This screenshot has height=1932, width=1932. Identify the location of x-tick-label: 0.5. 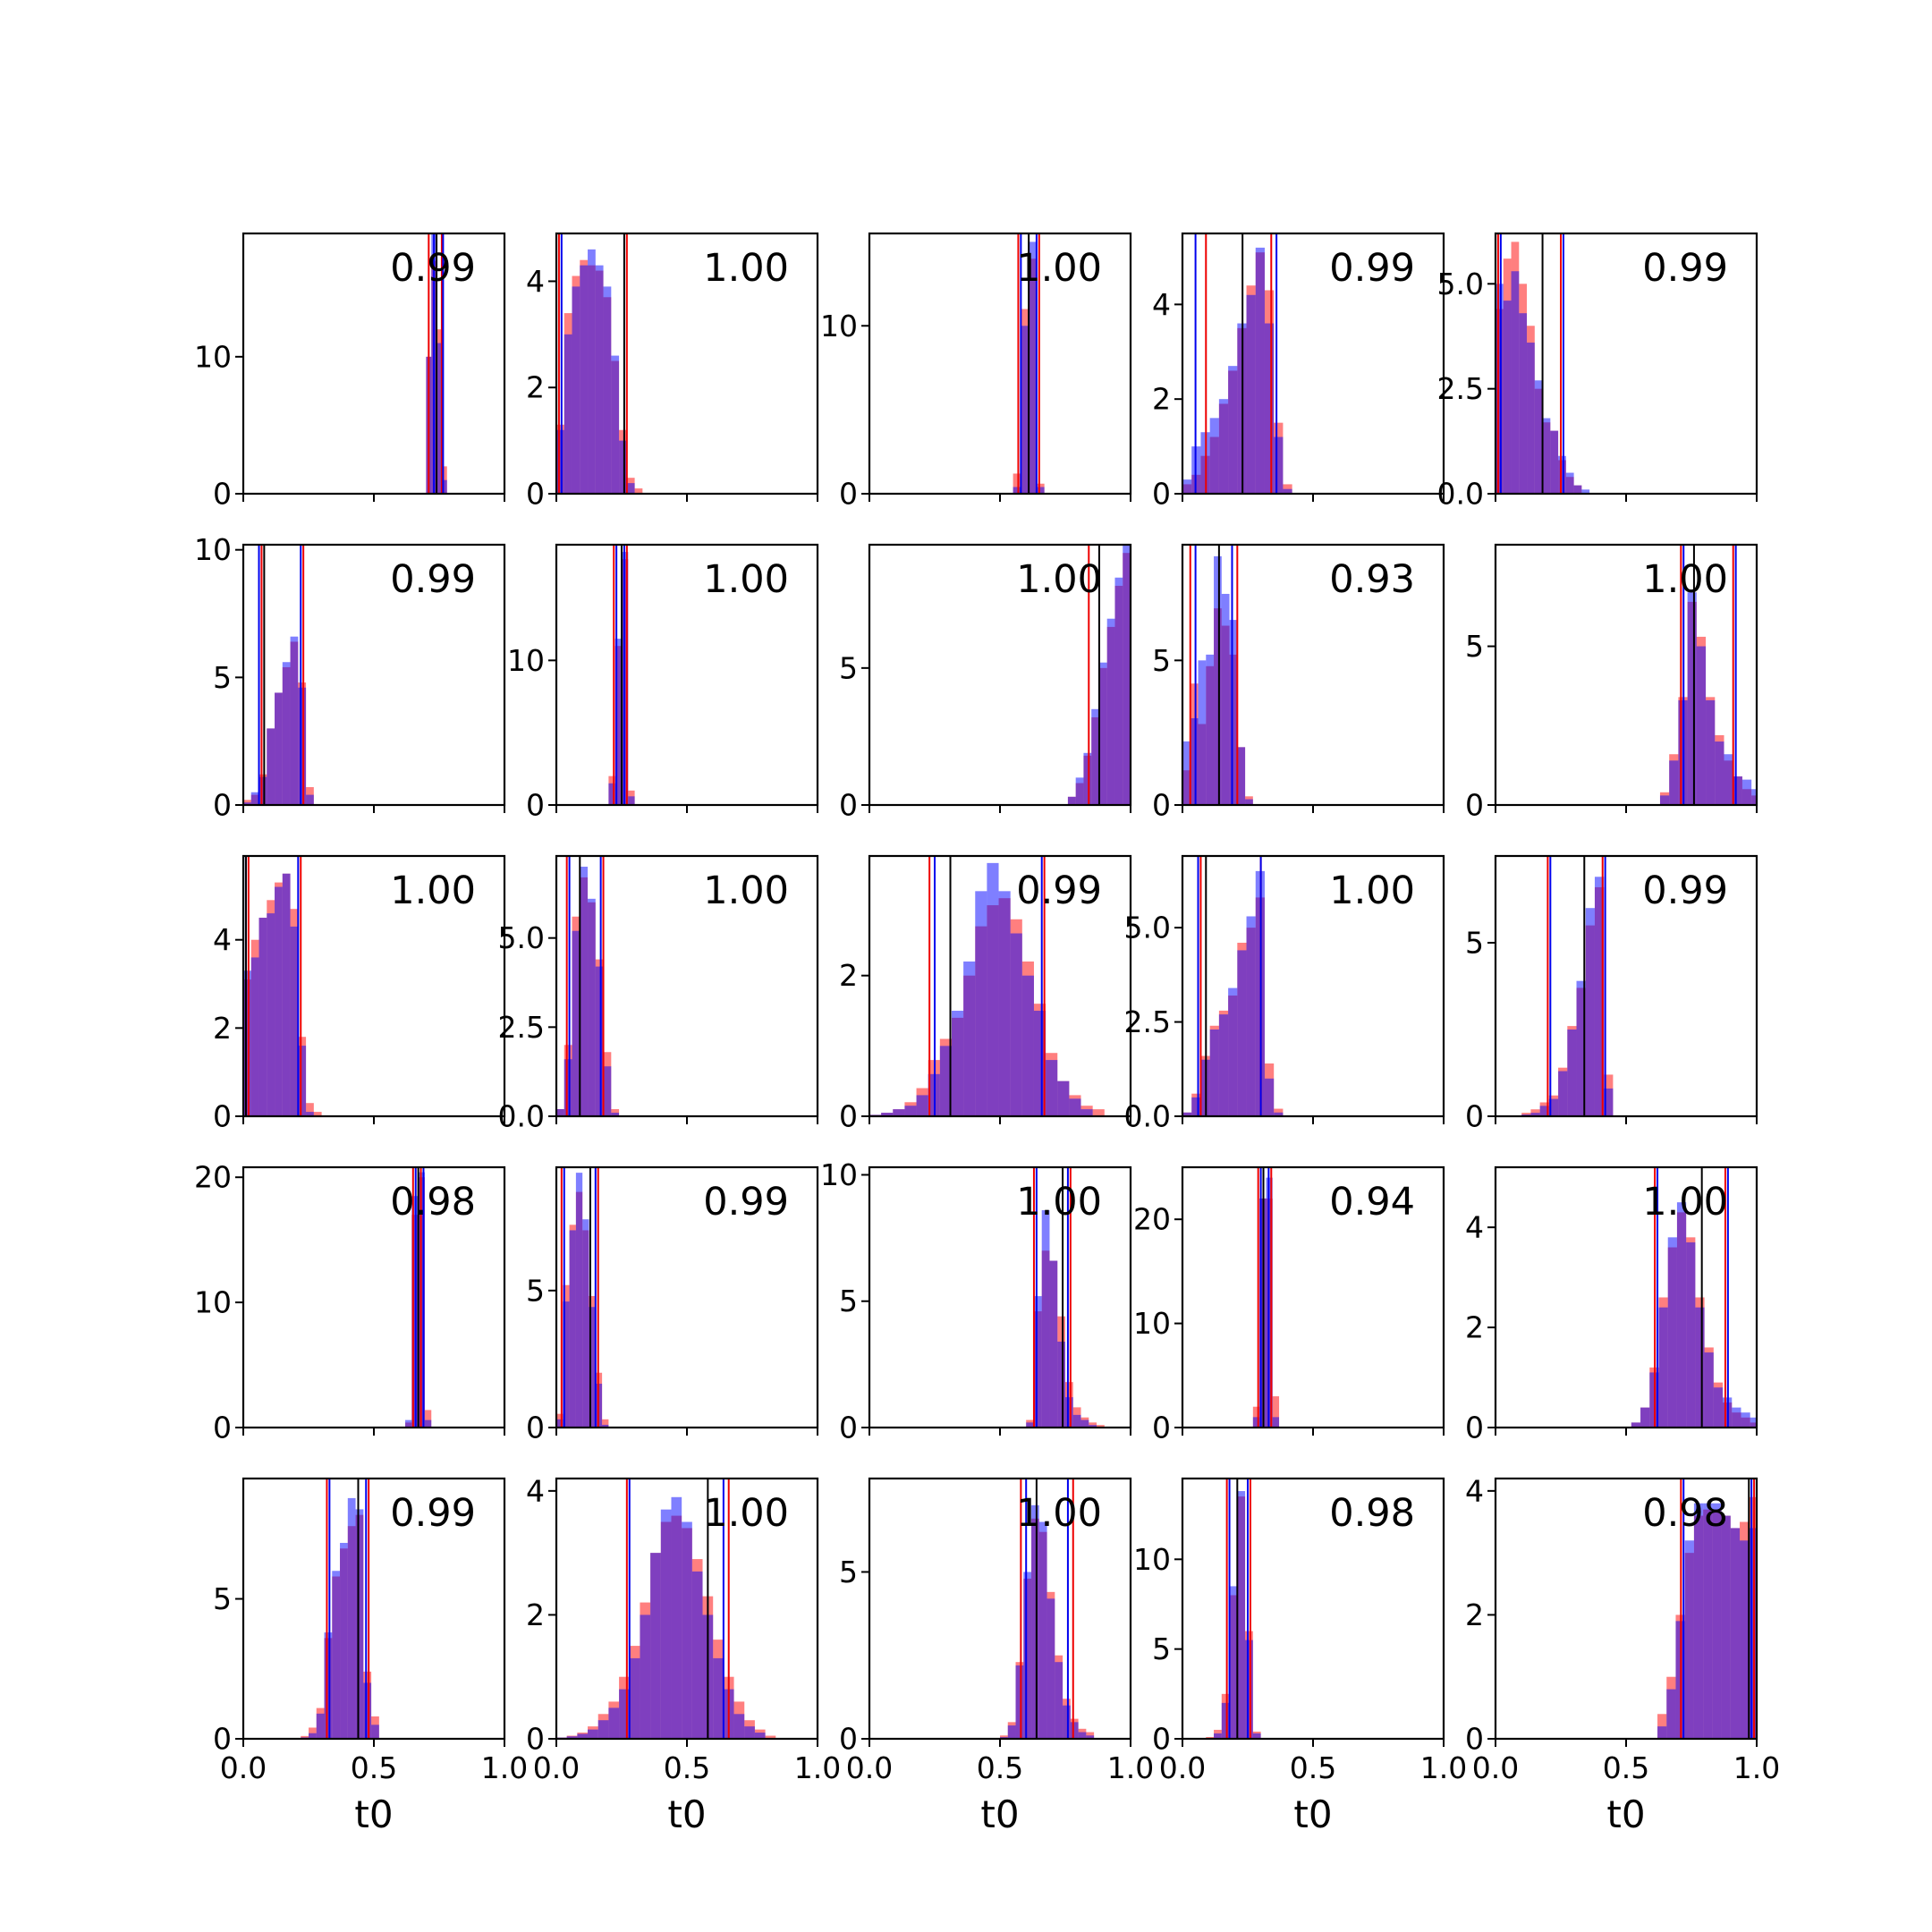
(1626, 1767).